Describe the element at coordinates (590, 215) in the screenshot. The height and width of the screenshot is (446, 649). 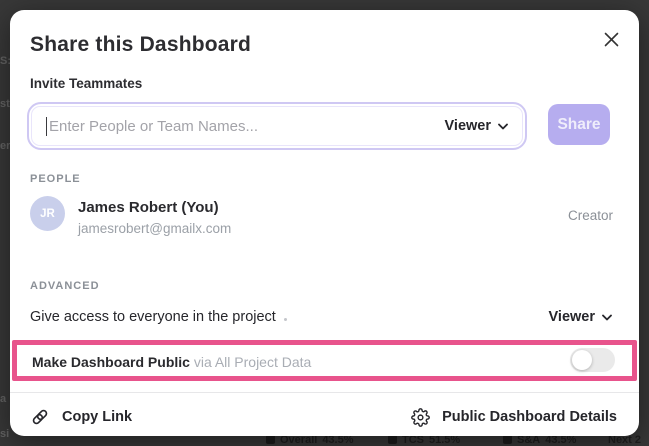
I see `member-role: Creator` at that location.